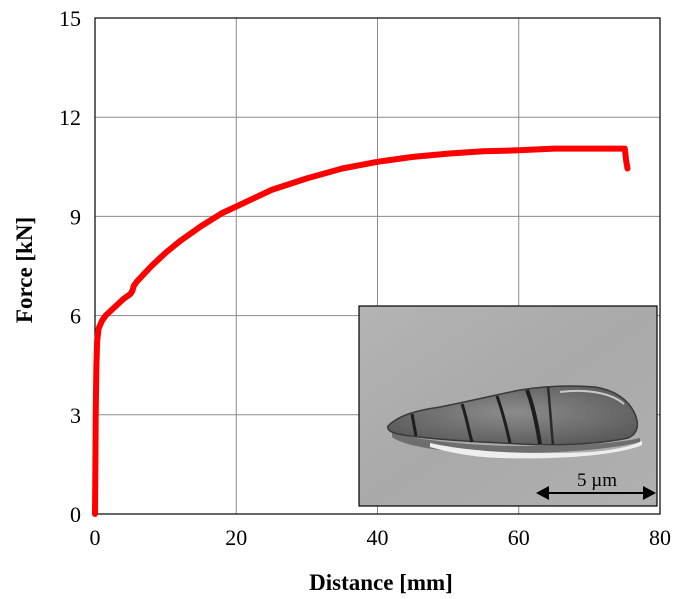 The width and height of the screenshot is (681, 599). Describe the element at coordinates (519, 537) in the screenshot. I see `x-tick-label: 60` at that location.